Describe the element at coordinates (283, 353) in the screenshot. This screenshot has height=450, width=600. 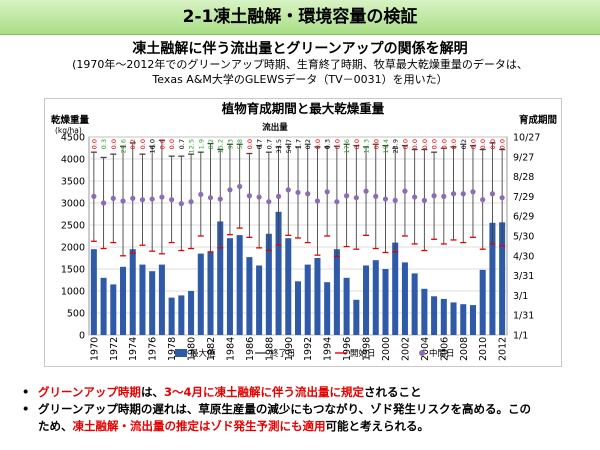
I see `legend-label: 終了日` at that location.